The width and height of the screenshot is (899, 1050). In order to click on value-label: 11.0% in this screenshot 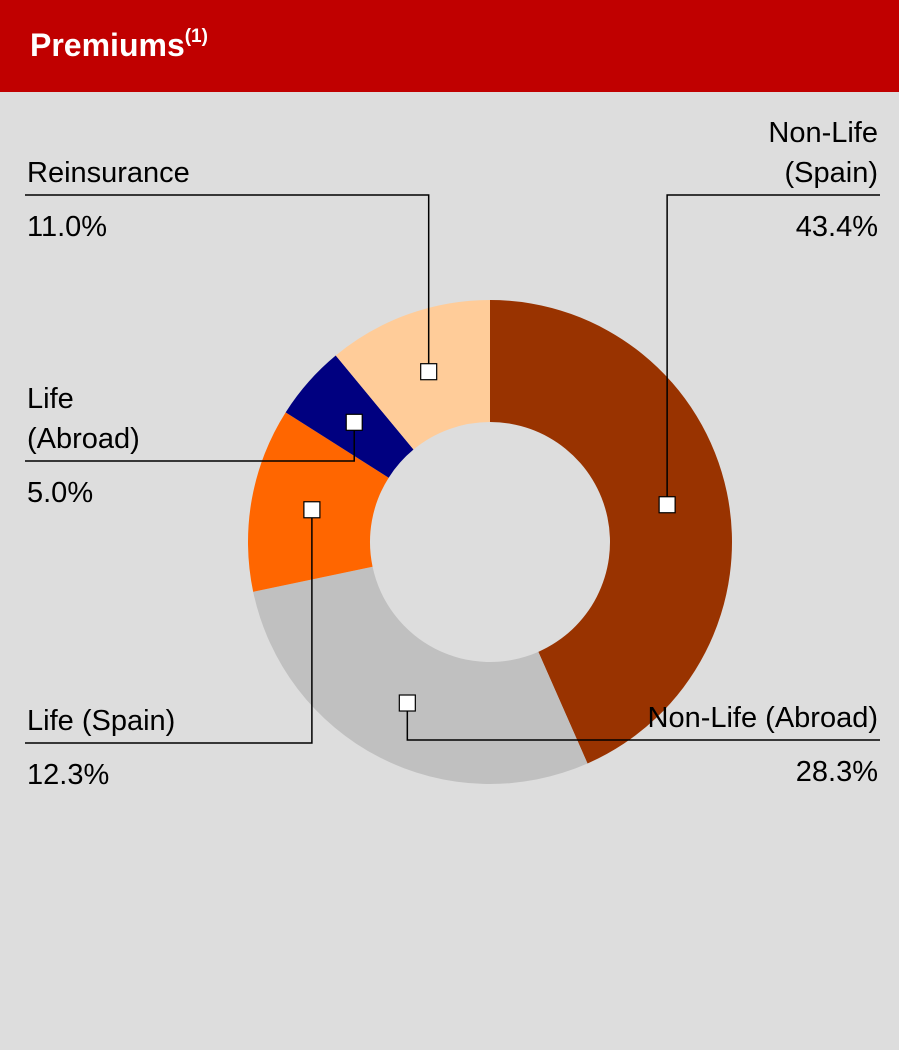, I will do `click(67, 227)`.